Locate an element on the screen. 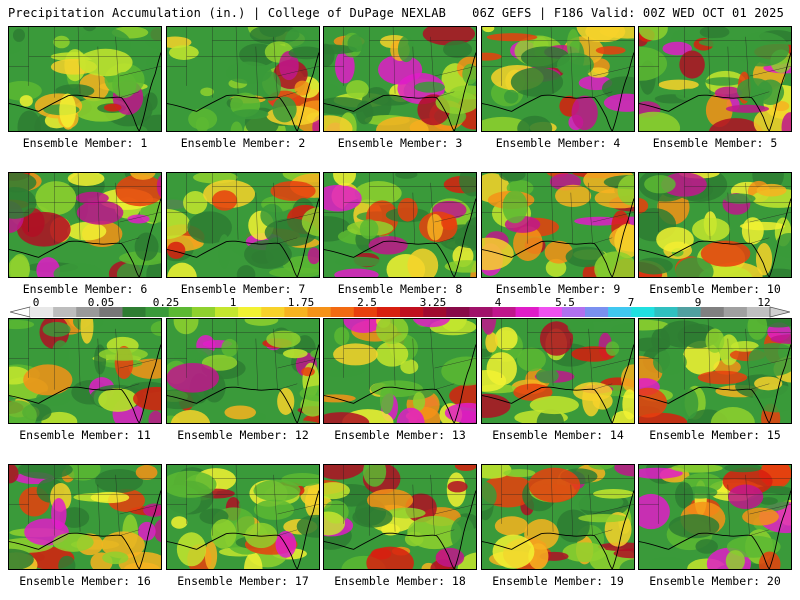  ensemble-label-11: Ensemble Member: 11 is located at coordinates (85, 435).